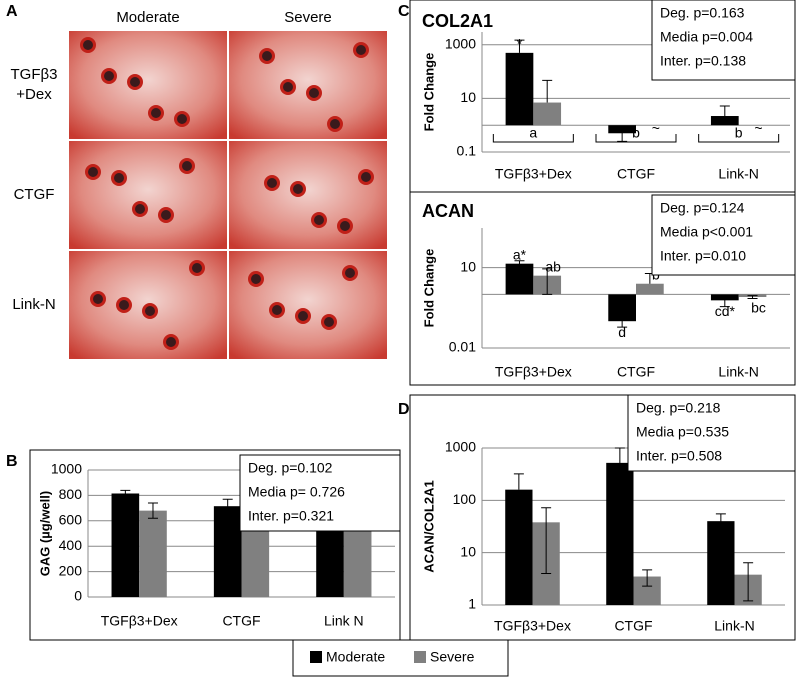  I want to click on group-label: a, so click(533, 133).